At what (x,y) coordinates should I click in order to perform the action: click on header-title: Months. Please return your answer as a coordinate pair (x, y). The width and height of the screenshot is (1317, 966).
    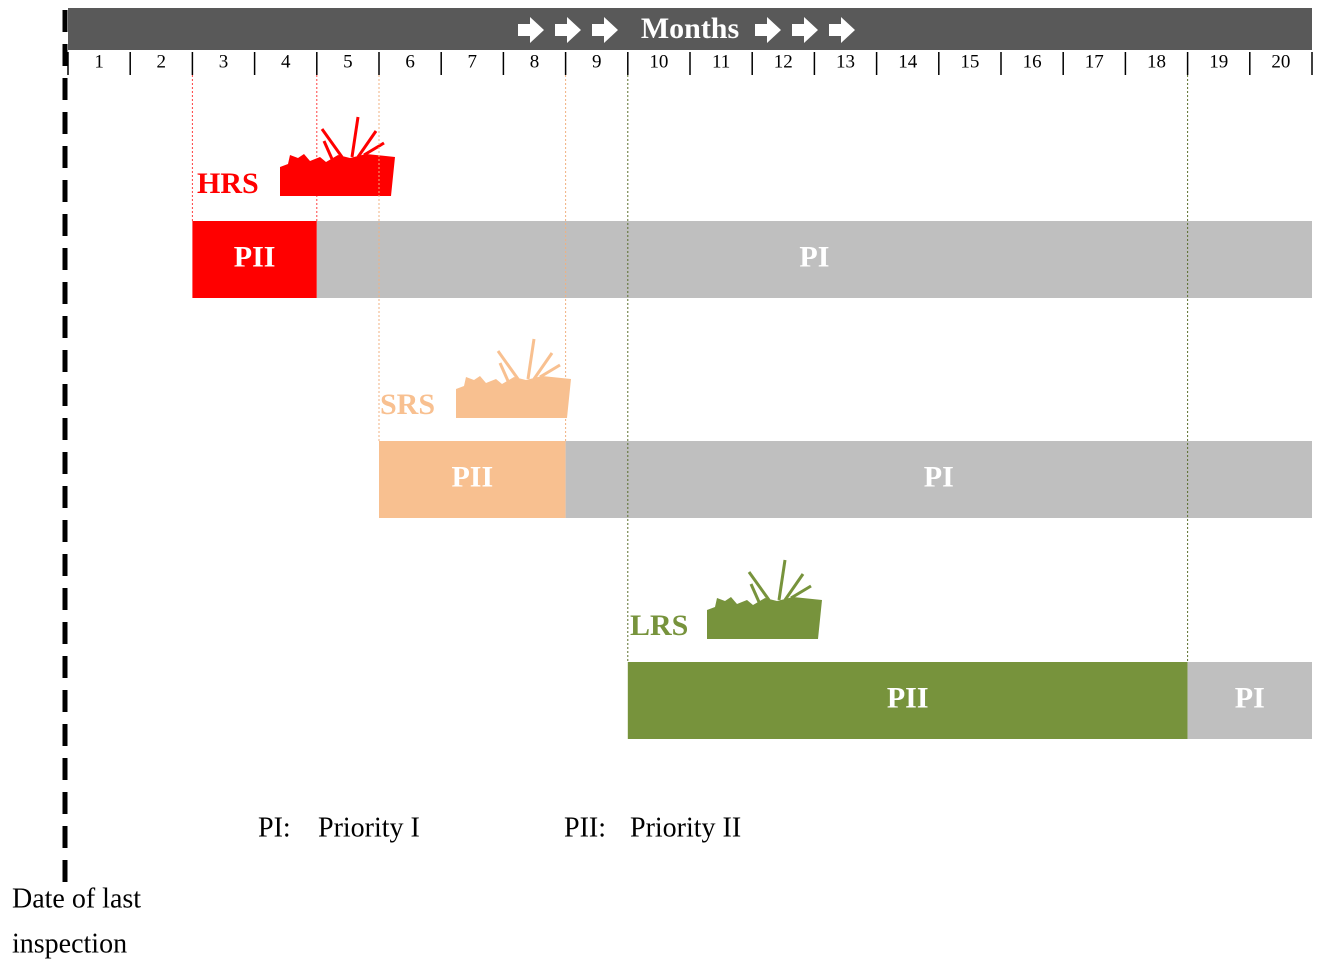
    Looking at the image, I should click on (690, 28).